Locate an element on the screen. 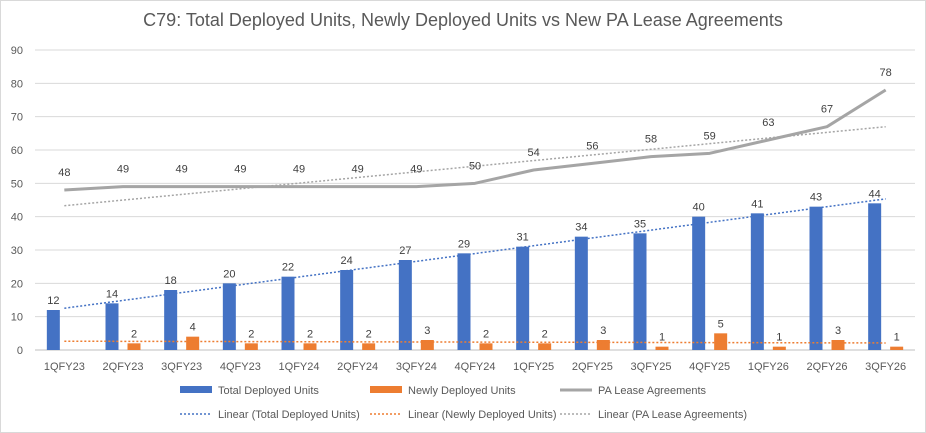  bar-data-label: 24 is located at coordinates (347, 261).